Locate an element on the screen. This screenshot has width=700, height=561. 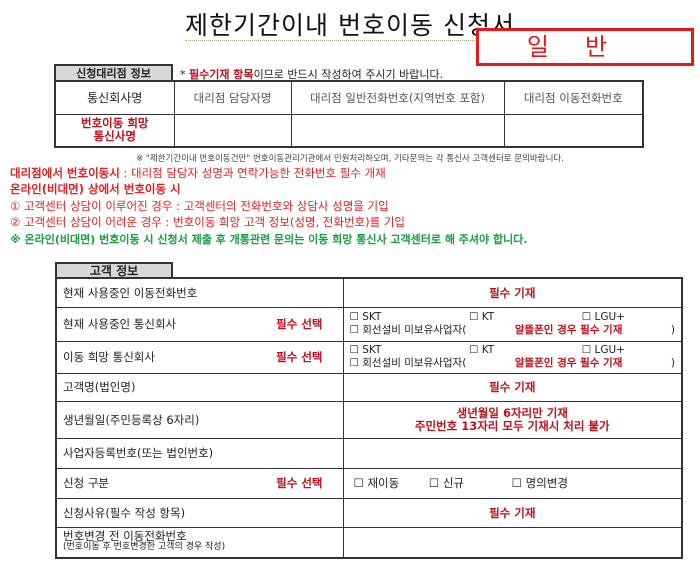
previous-number-field is located at coordinates (512, 542).